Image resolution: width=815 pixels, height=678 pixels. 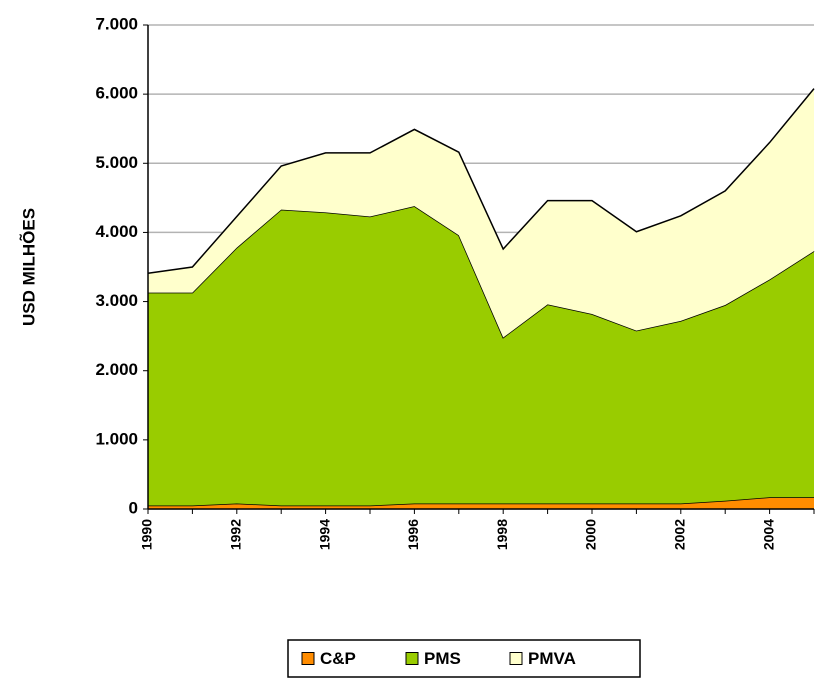 What do you see at coordinates (552, 658) in the screenshot?
I see `legend-label: PMVA` at bounding box center [552, 658].